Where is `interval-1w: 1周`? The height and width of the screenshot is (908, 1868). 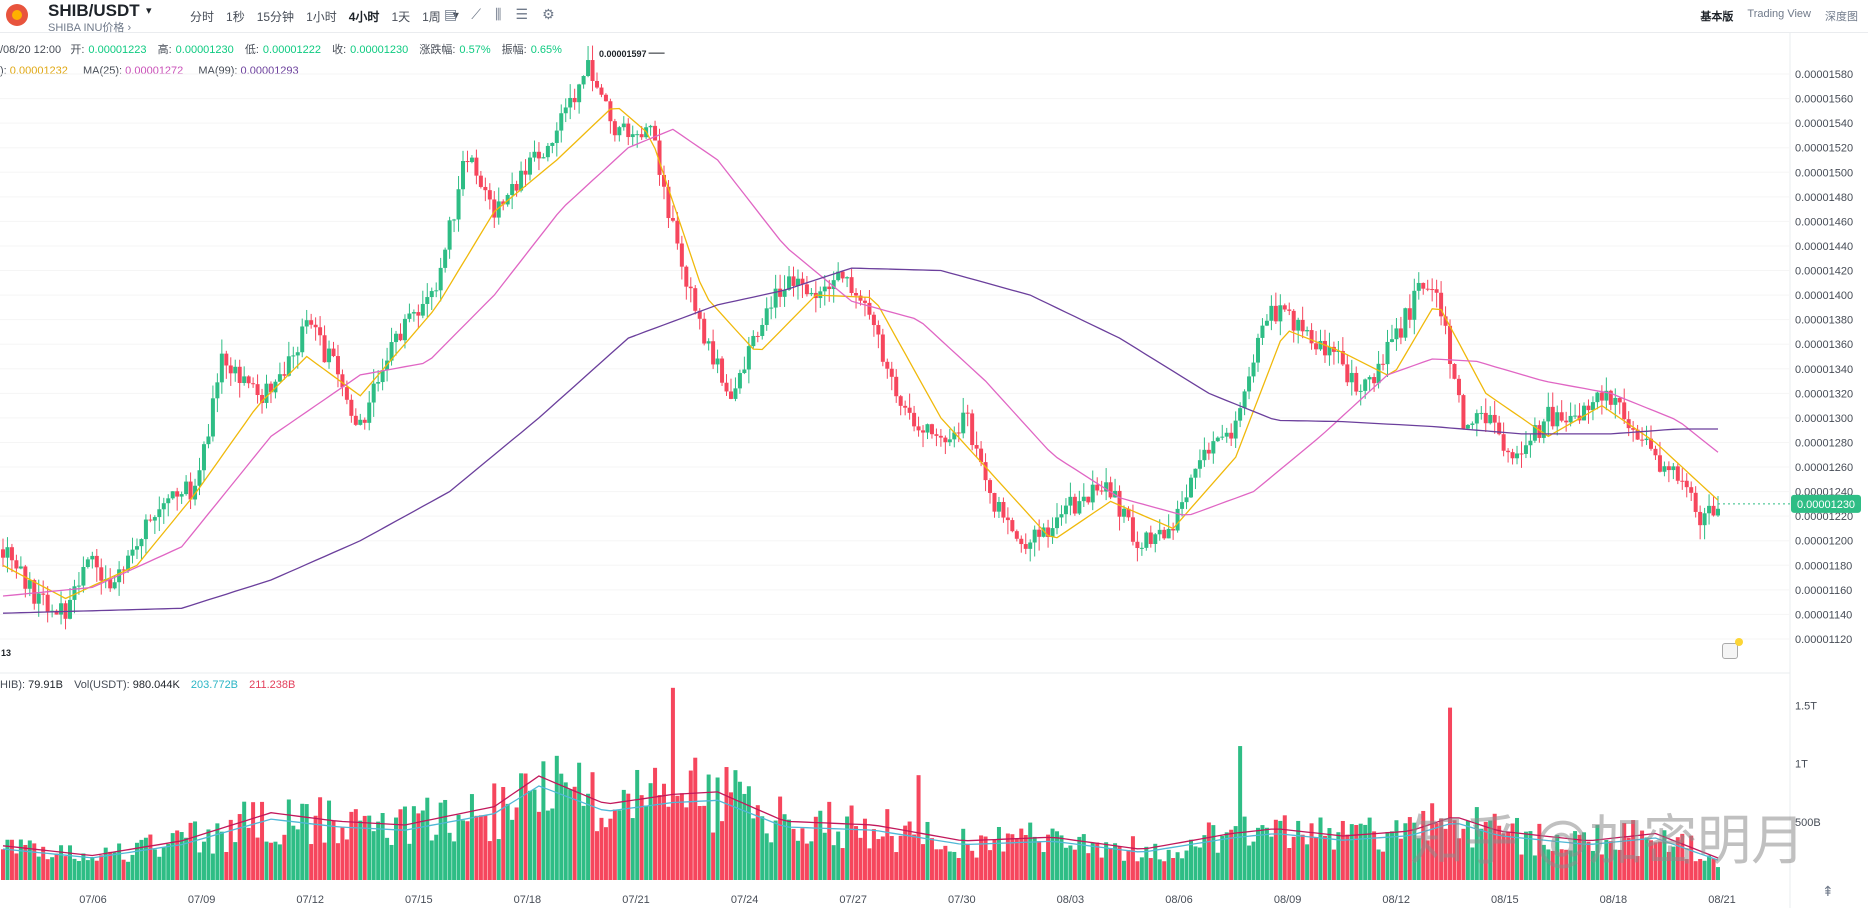
interval-1w: 1周 is located at coordinates (431, 17).